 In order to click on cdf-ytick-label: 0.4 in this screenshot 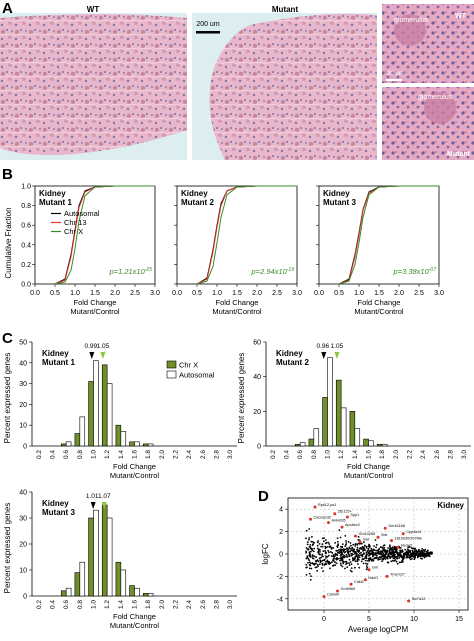, I will do `click(26, 245)`.